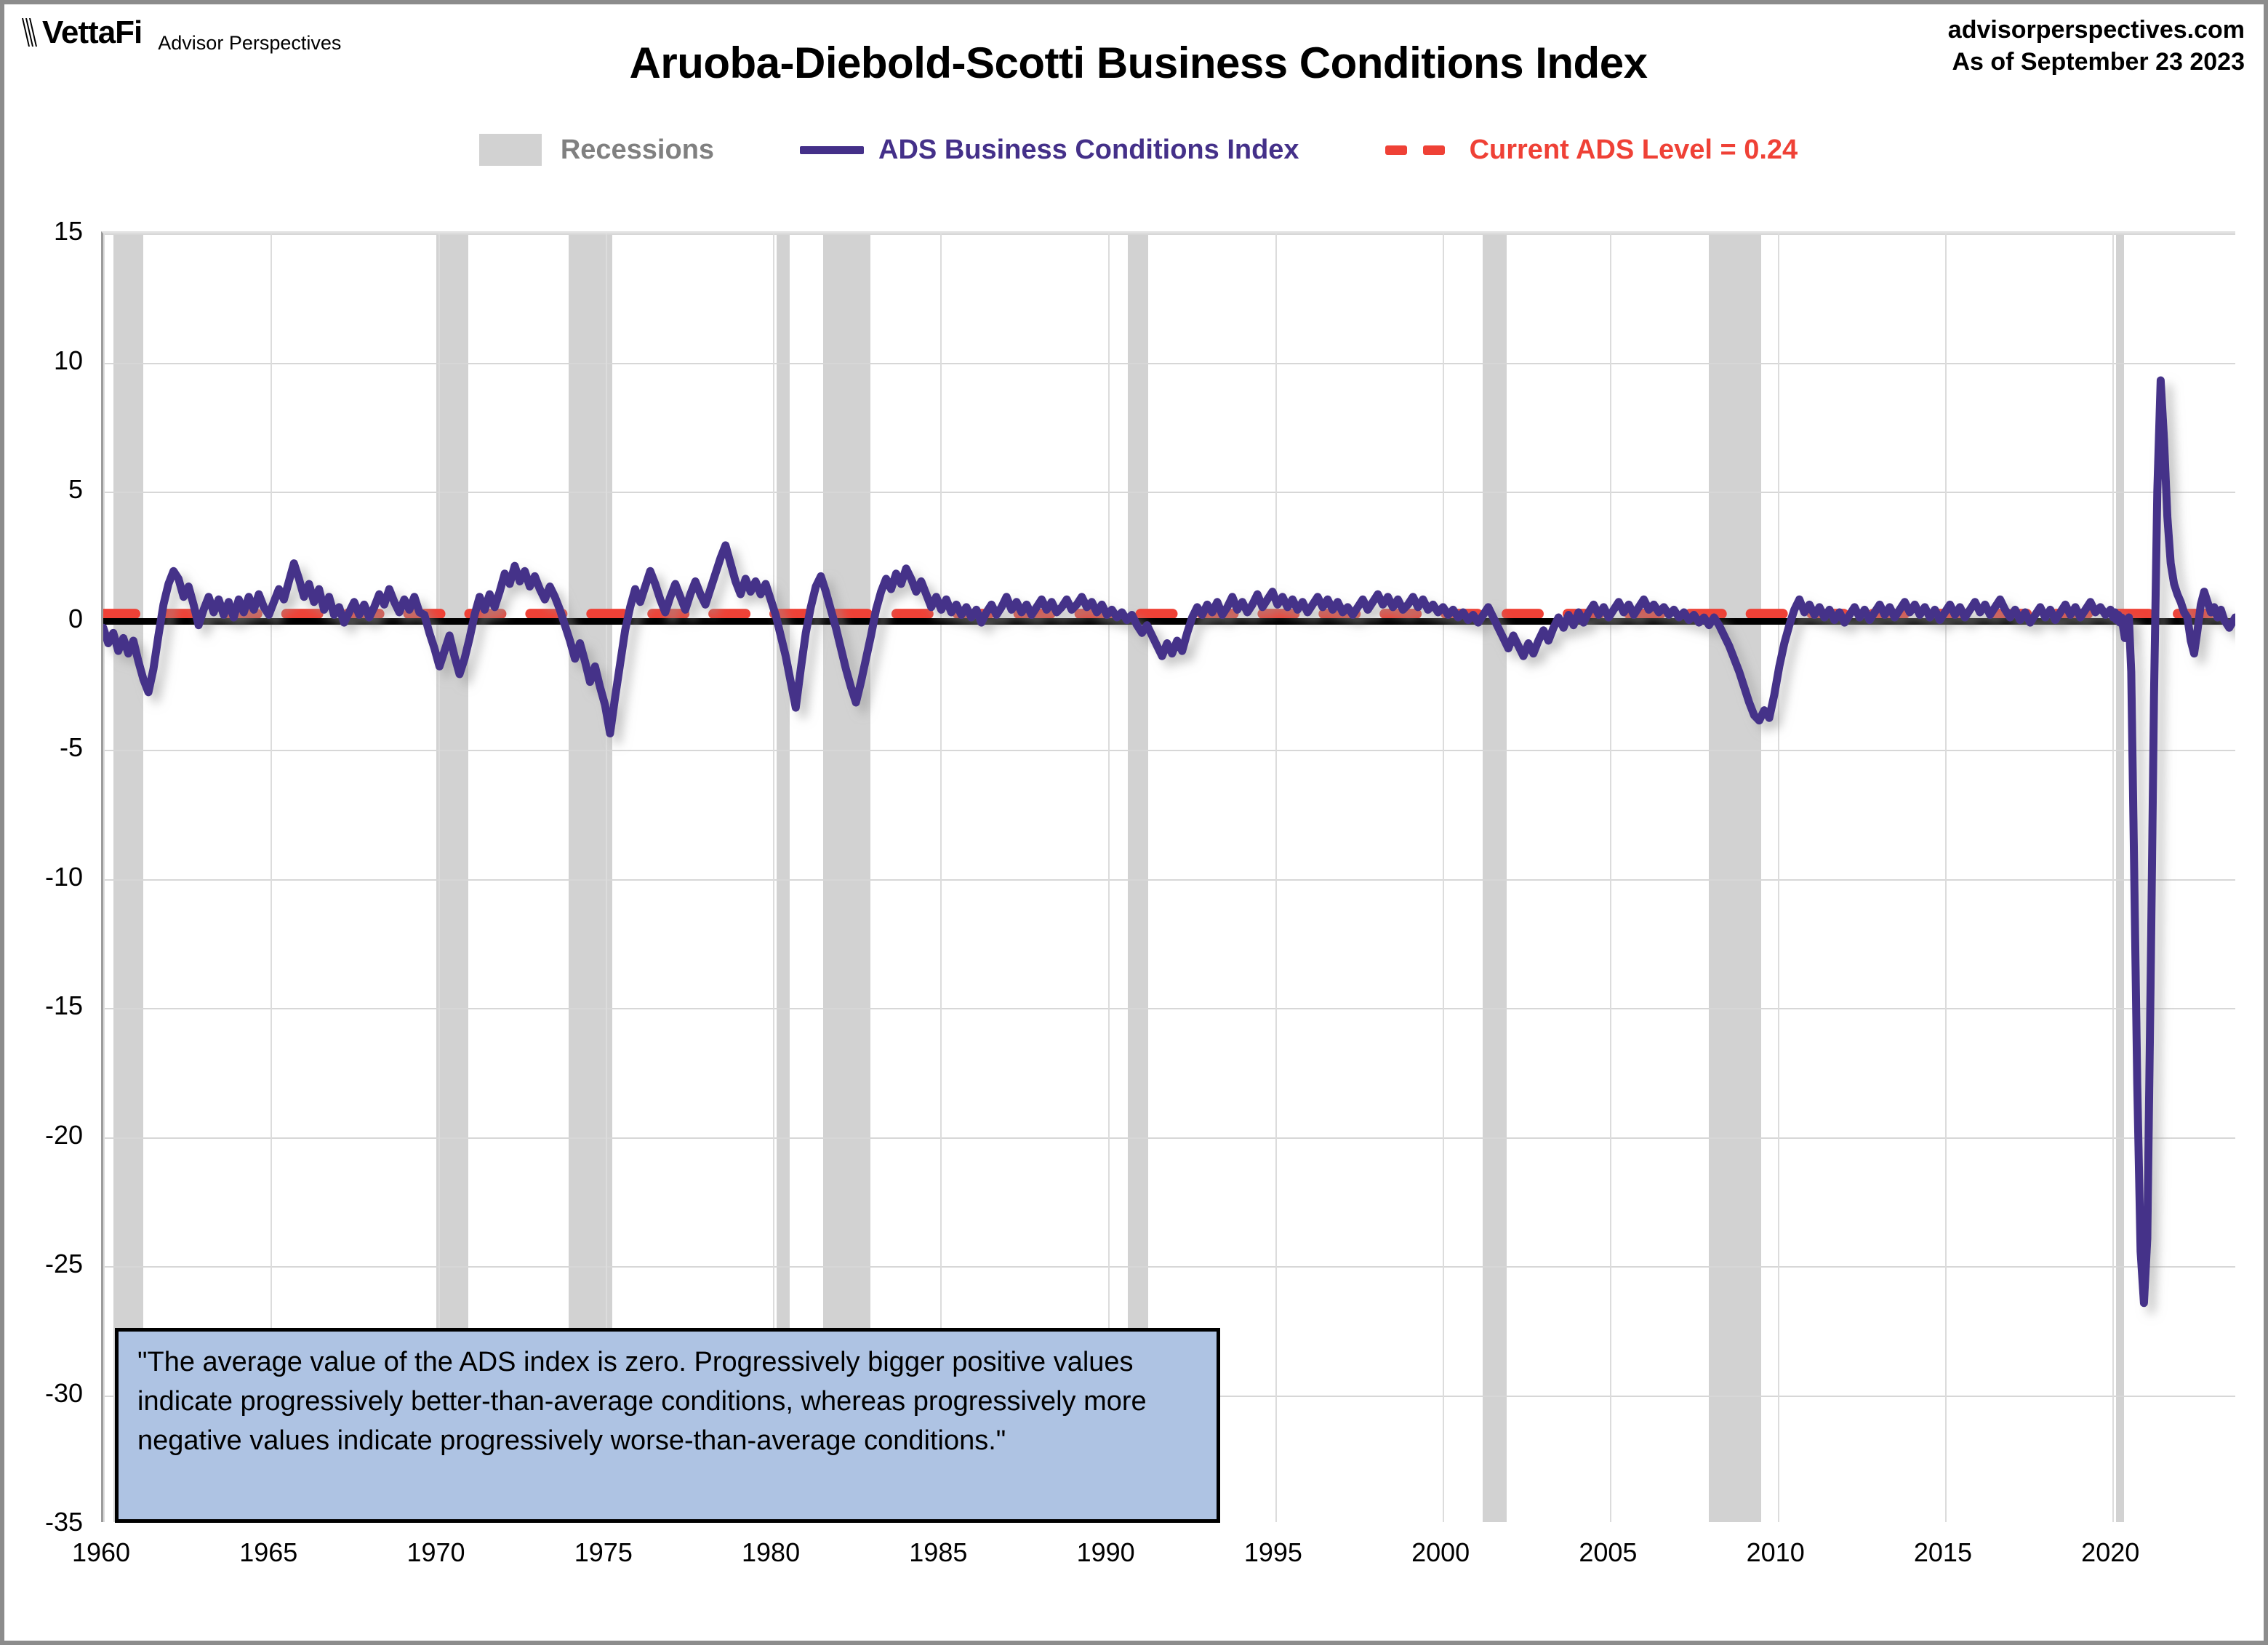  I want to click on logo-mark-icon, so click(29, 32).